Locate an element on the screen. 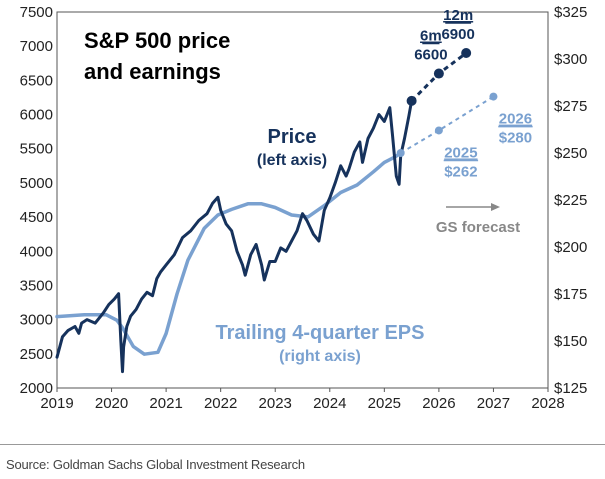 The height and width of the screenshot is (479, 605). x-tick-label: 2024 is located at coordinates (329, 403).